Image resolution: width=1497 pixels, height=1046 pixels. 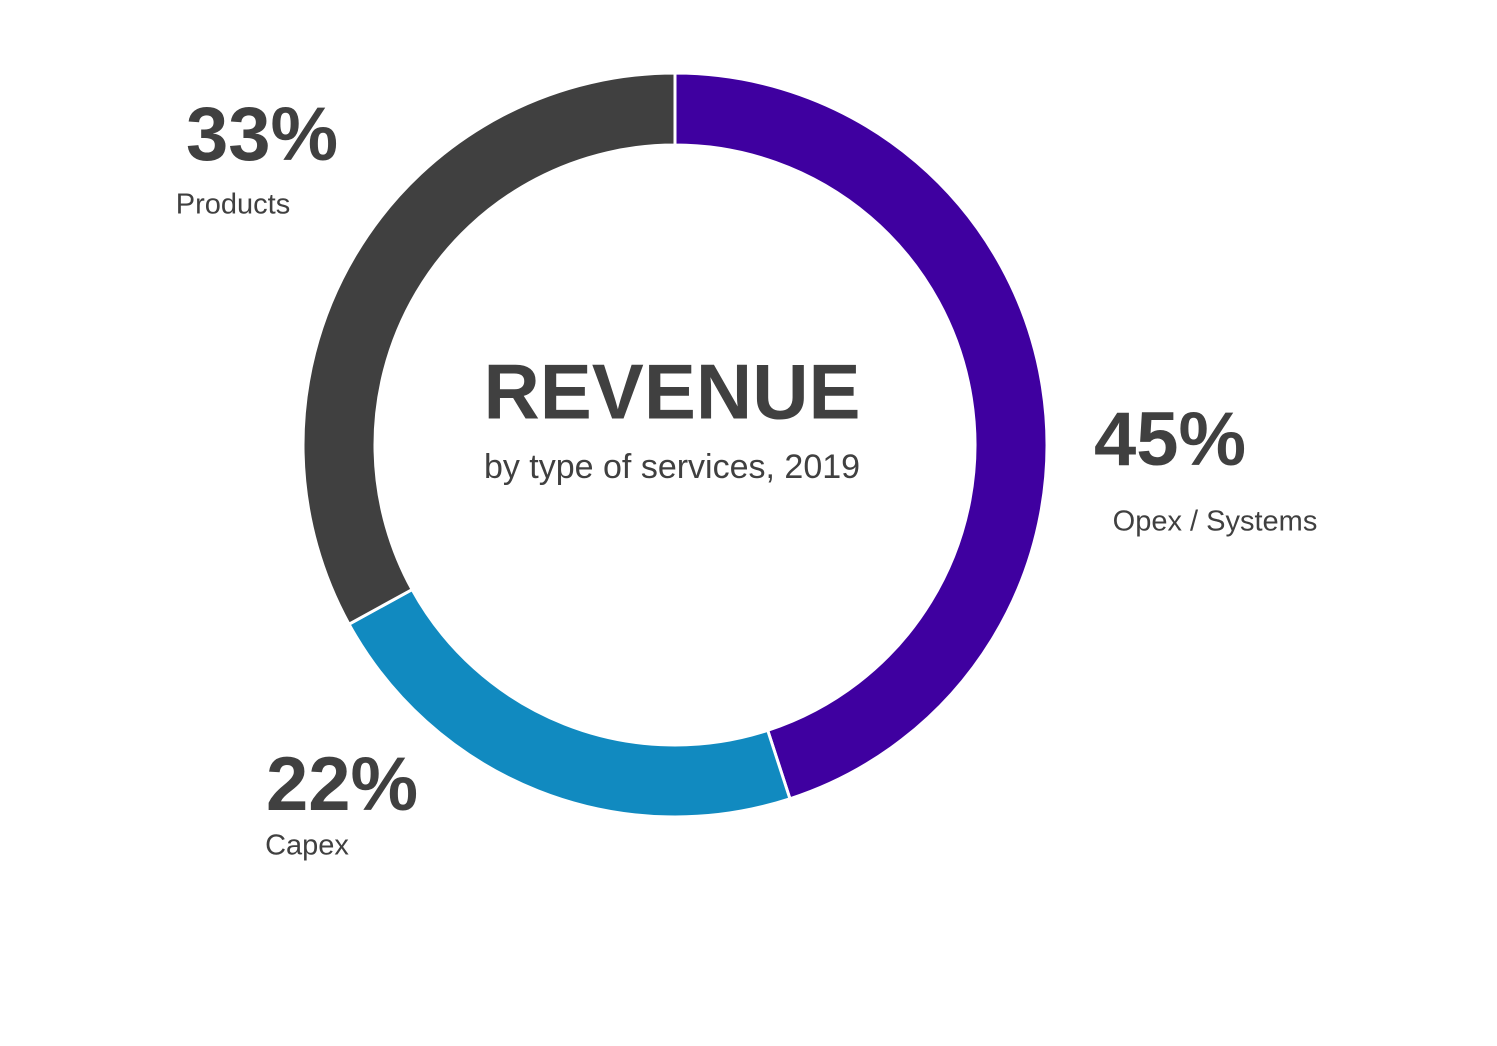 I want to click on category-label: Opex / Systems, so click(x=1215, y=522).